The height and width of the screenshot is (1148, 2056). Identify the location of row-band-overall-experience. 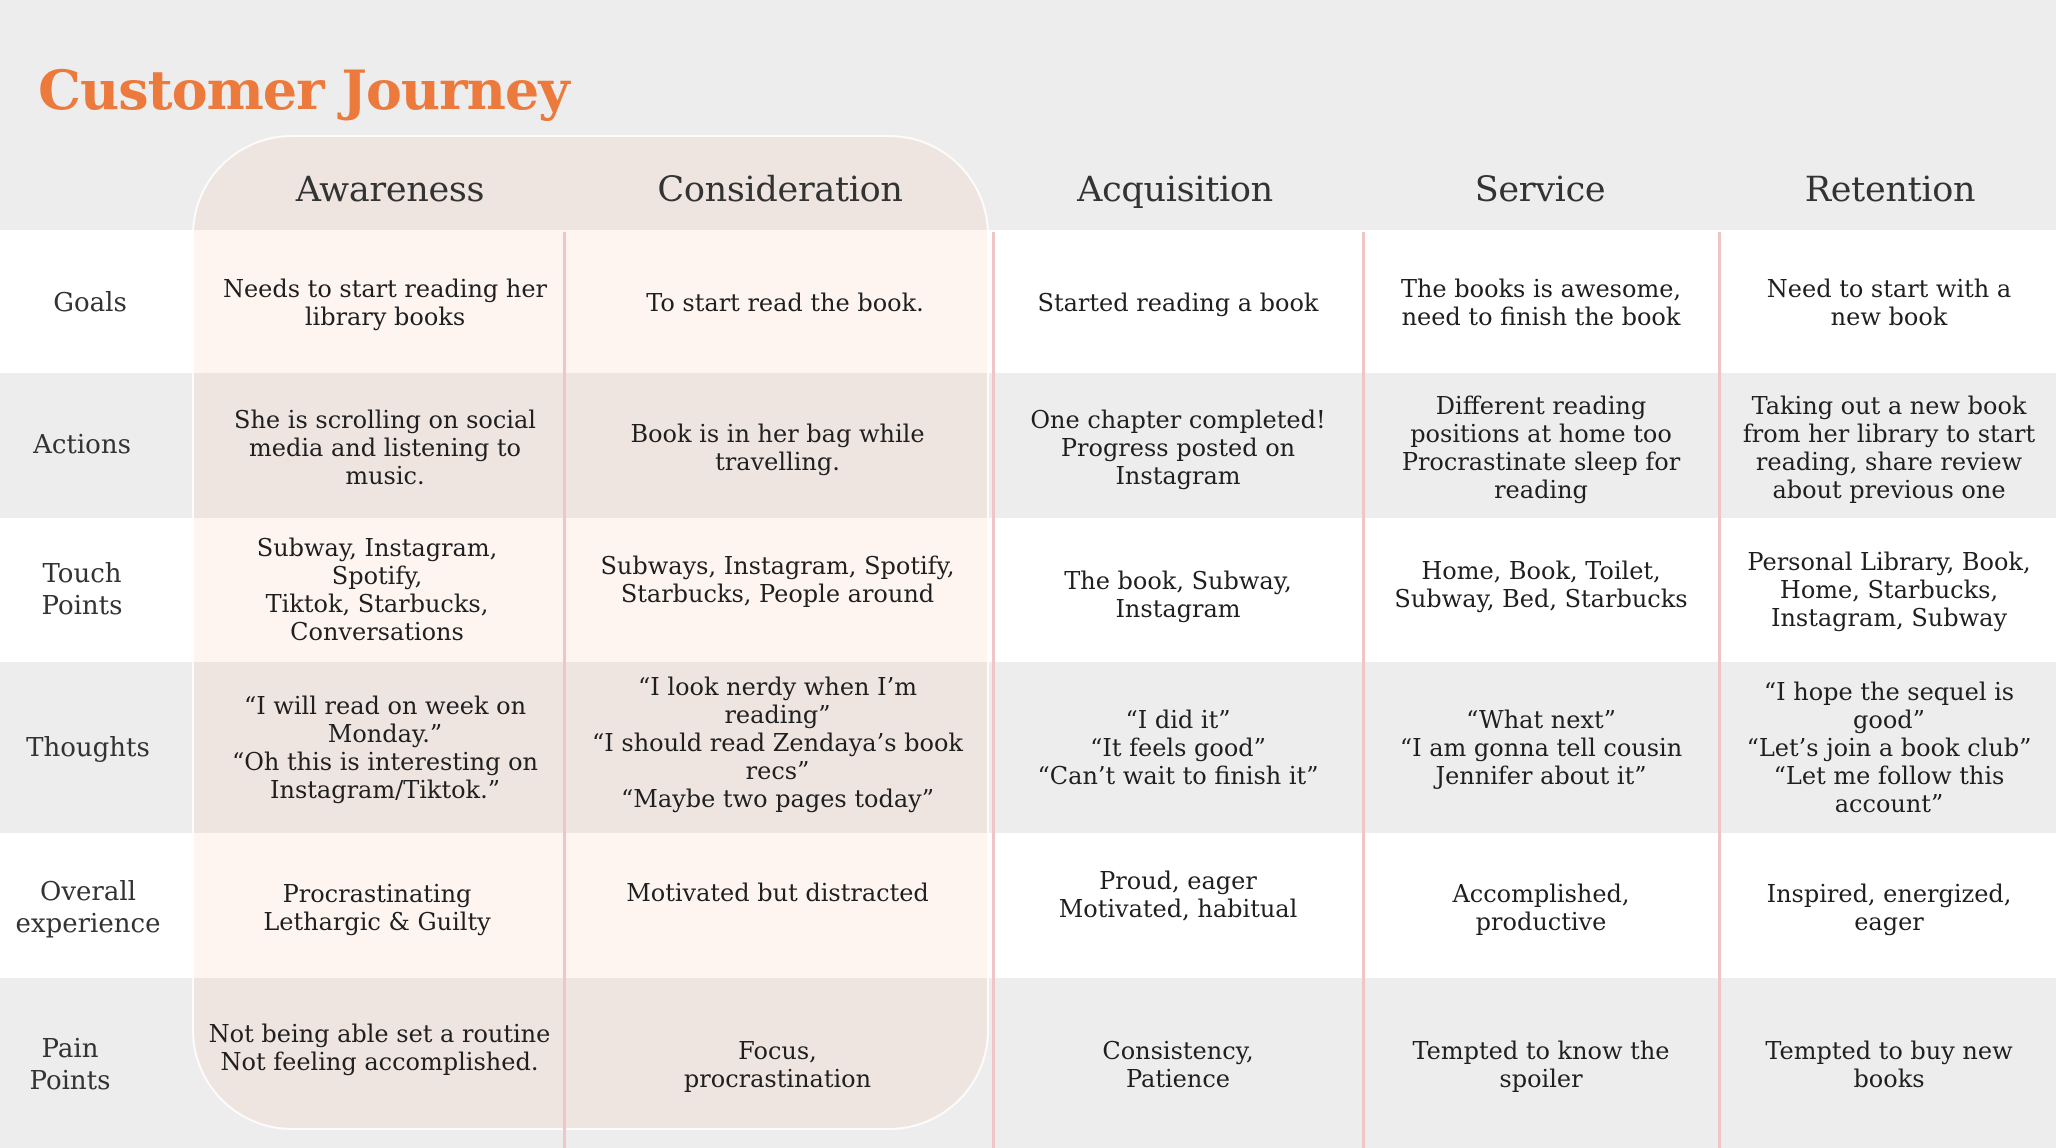
(1028, 905).